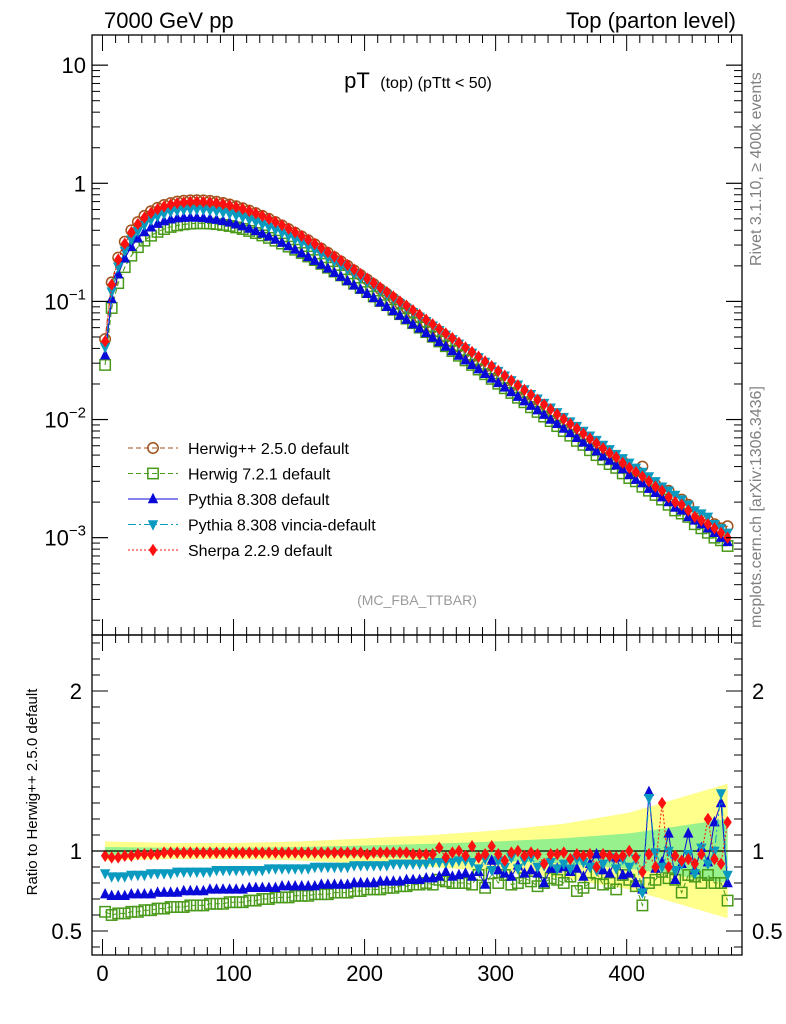 This screenshot has height=1024, width=786. Describe the element at coordinates (56, 538) in the screenshot. I see `y-tick-base: 10` at that location.